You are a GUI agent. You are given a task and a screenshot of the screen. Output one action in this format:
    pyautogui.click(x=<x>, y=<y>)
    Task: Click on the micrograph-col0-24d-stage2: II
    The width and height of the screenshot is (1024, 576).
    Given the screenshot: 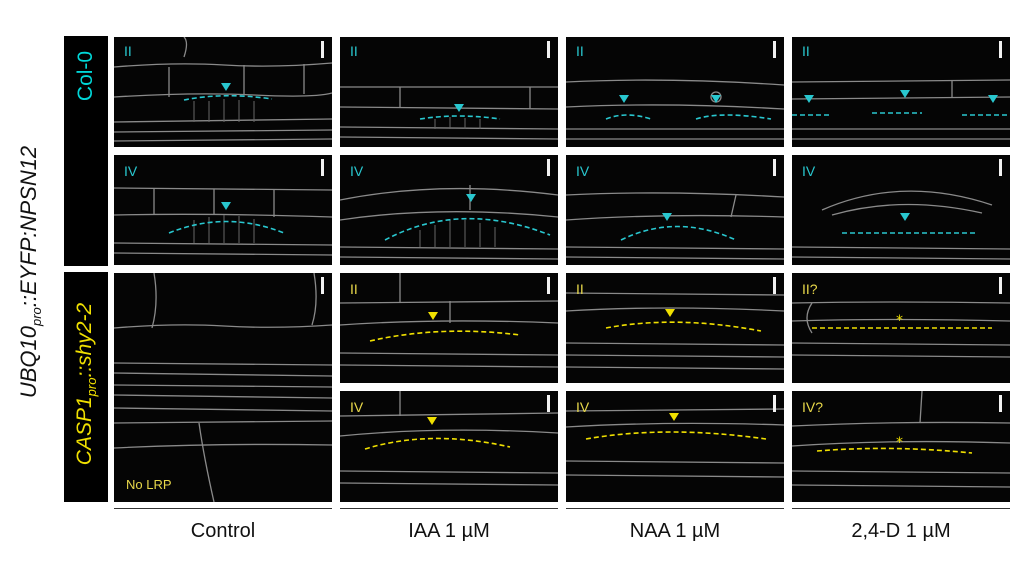 What is the action you would take?
    pyautogui.click(x=901, y=92)
    